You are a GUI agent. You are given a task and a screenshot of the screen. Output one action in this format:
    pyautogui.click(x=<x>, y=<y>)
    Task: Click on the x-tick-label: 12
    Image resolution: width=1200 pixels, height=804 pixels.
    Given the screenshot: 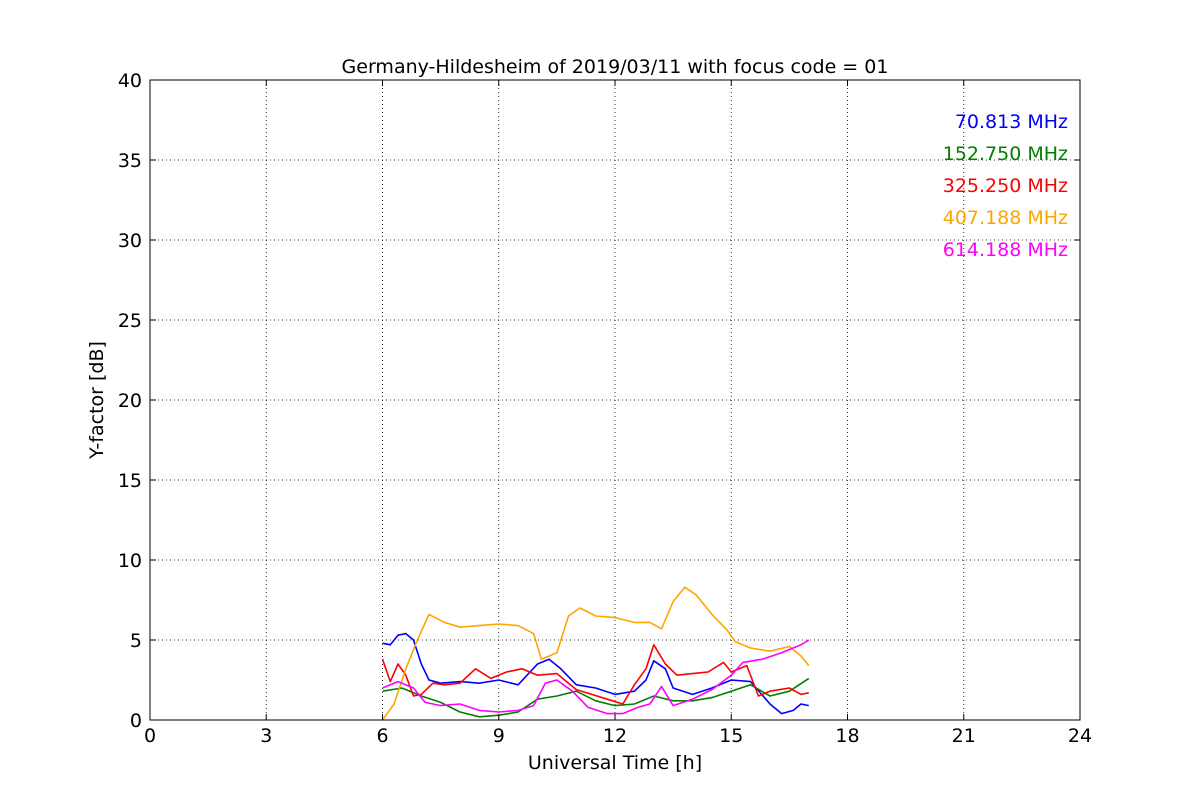 What is the action you would take?
    pyautogui.click(x=615, y=736)
    